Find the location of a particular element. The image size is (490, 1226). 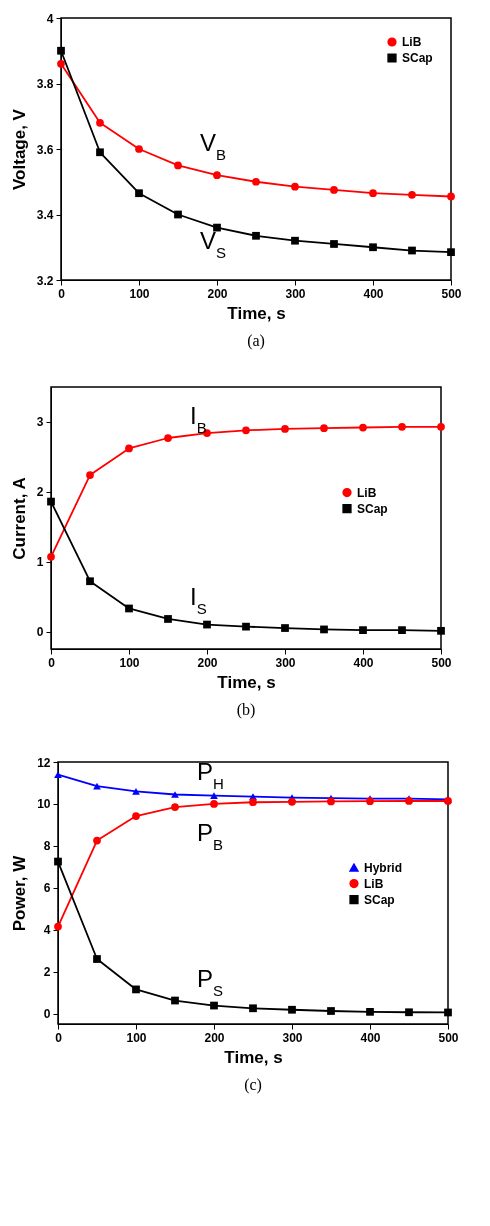

y-tick-label: 10 is located at coordinates (44, 804).